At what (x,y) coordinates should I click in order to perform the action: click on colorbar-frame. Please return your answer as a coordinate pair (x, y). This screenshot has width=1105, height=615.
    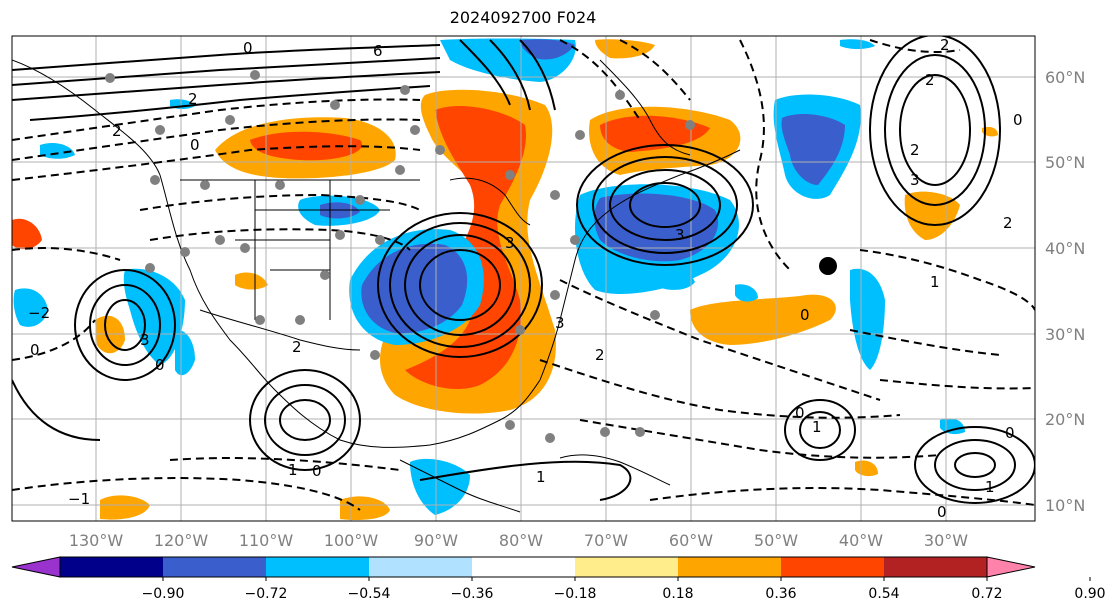
    Looking at the image, I should click on (523, 567).